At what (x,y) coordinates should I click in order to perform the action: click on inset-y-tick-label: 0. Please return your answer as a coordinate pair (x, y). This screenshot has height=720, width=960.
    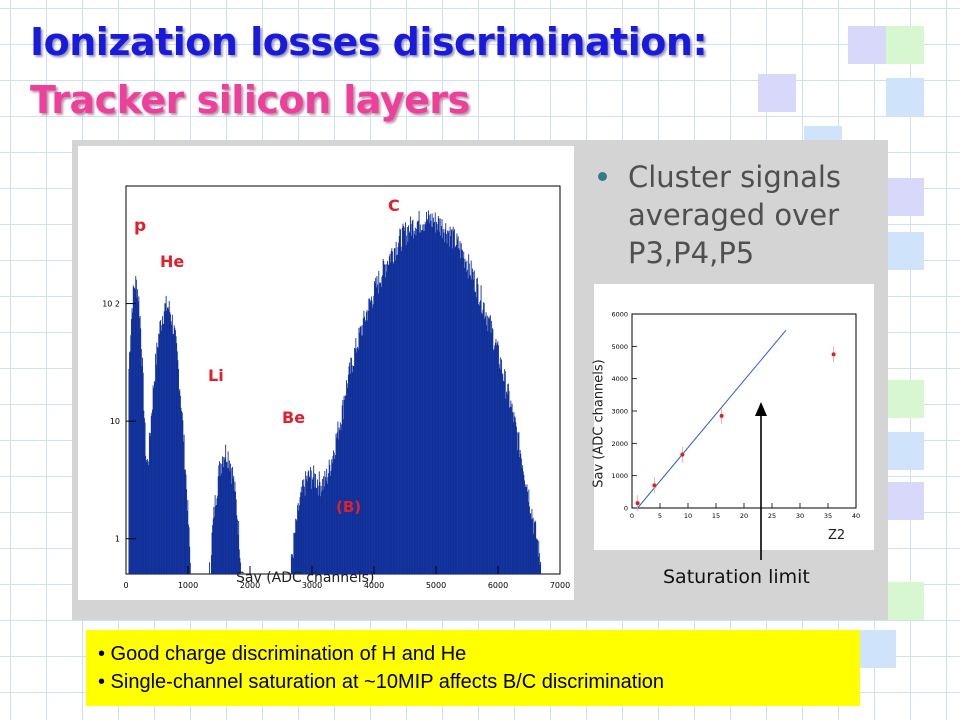
    Looking at the image, I should click on (626, 509).